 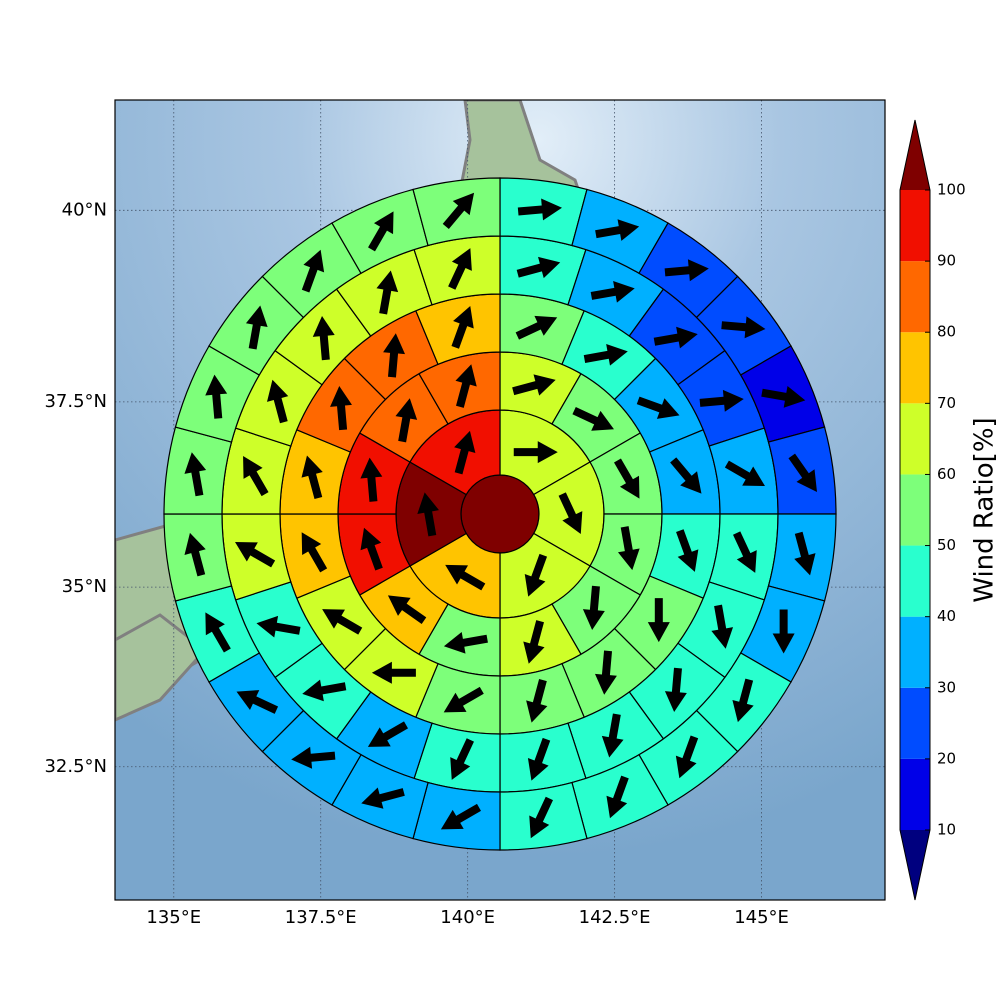 What do you see at coordinates (946, 332) in the screenshot?
I see `colorbar-tick-label: 80` at bounding box center [946, 332].